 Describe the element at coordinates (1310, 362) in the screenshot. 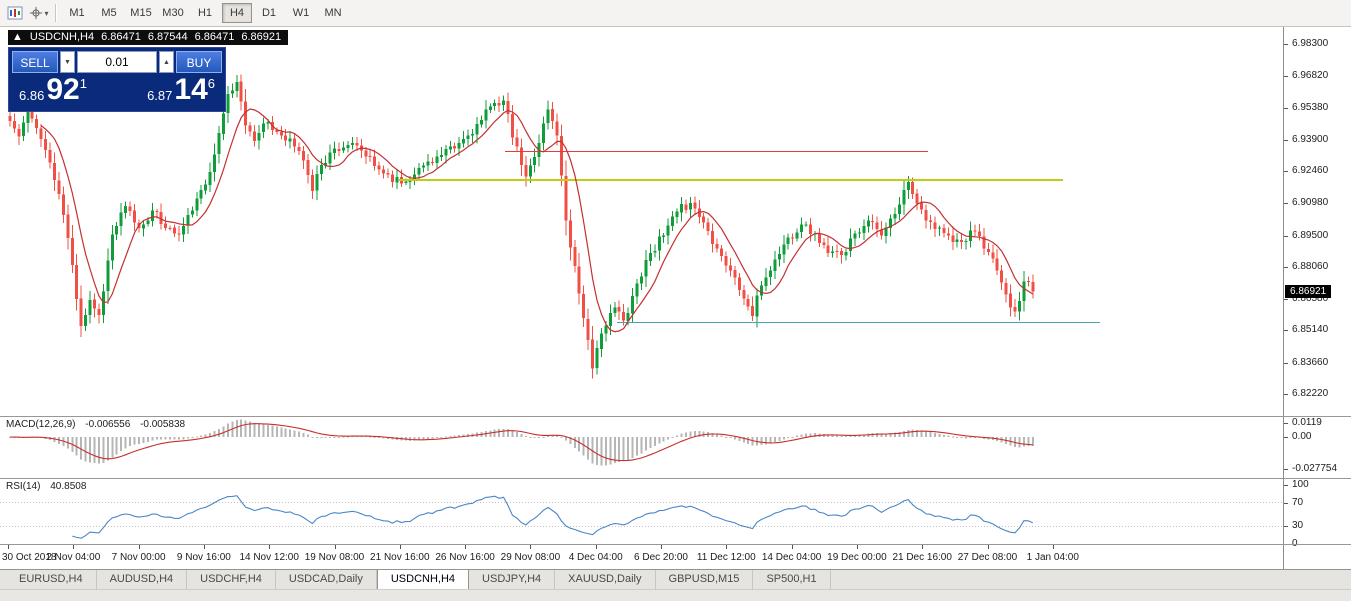

I see `price-scale-label: 6.83660` at that location.